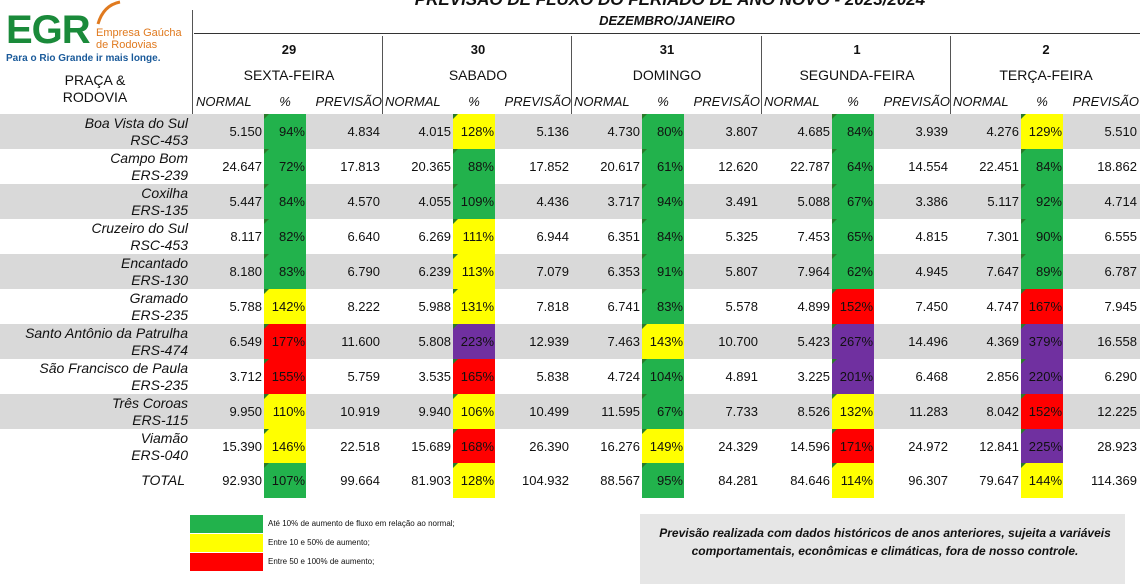  Describe the element at coordinates (552, 306) in the screenshot. I see `row-previsao-value: 7.818` at that location.